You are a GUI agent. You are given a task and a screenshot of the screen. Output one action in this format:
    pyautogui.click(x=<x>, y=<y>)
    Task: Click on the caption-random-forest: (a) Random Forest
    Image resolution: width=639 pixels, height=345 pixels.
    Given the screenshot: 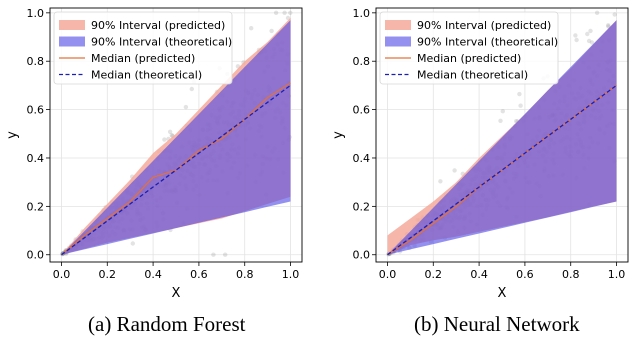 What is the action you would take?
    pyautogui.click(x=167, y=324)
    